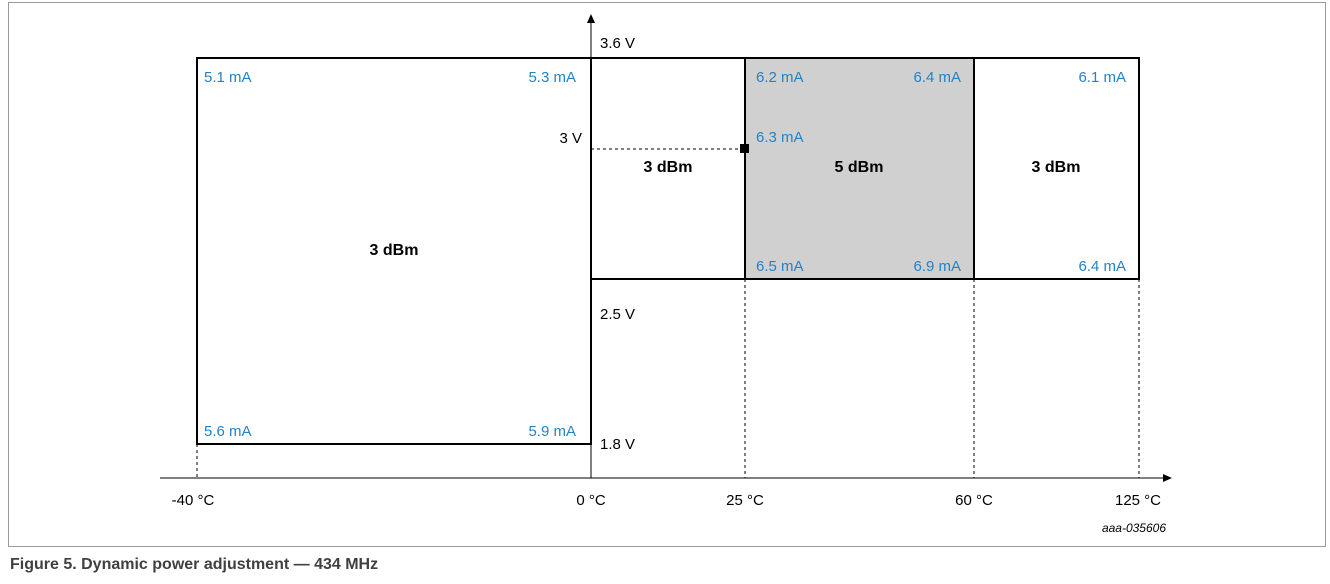  What do you see at coordinates (744, 148) in the screenshot?
I see `operating-point-marker` at bounding box center [744, 148].